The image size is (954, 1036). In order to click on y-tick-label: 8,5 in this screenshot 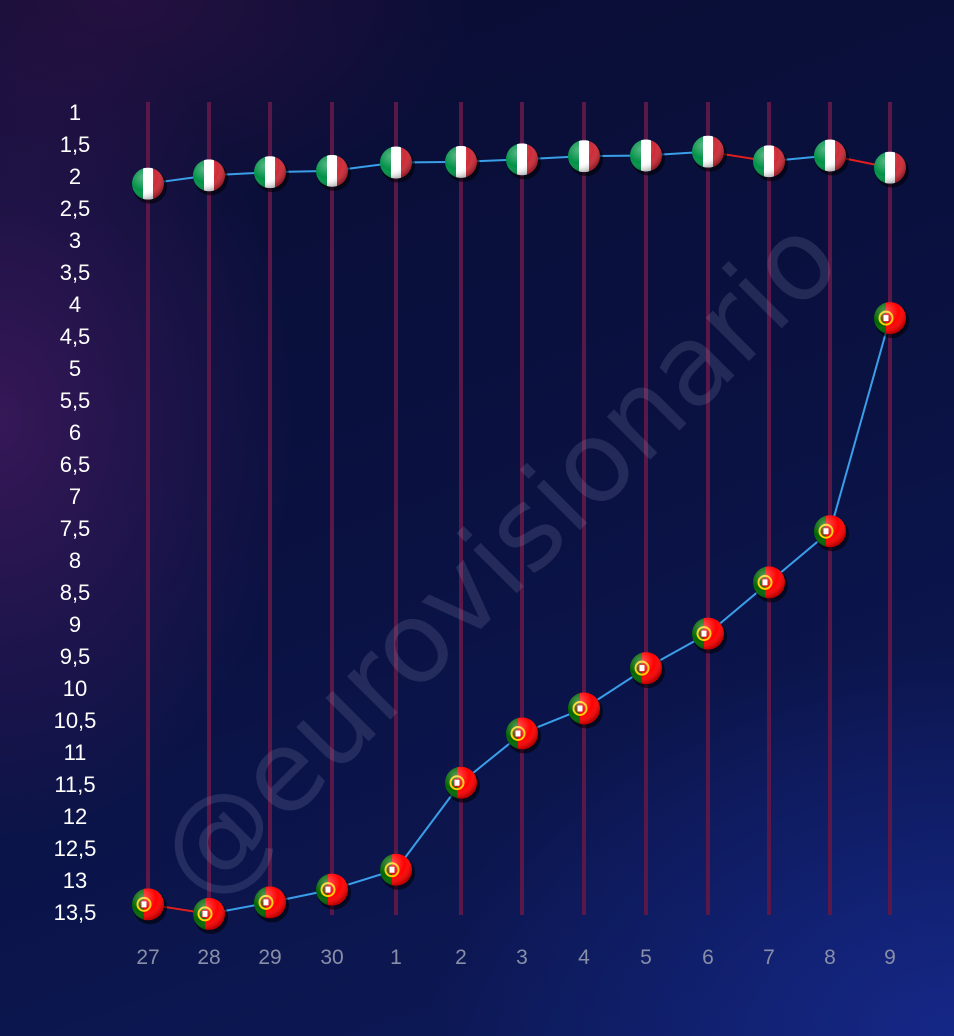, I will do `click(75, 592)`.